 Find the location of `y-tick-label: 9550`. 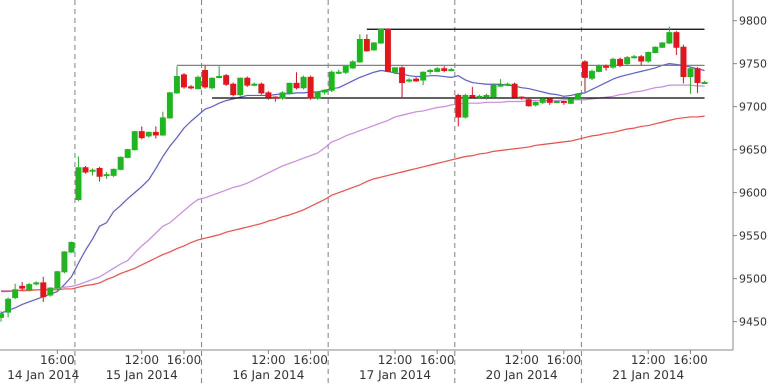

y-tick-label: 9550 is located at coordinates (753, 236).